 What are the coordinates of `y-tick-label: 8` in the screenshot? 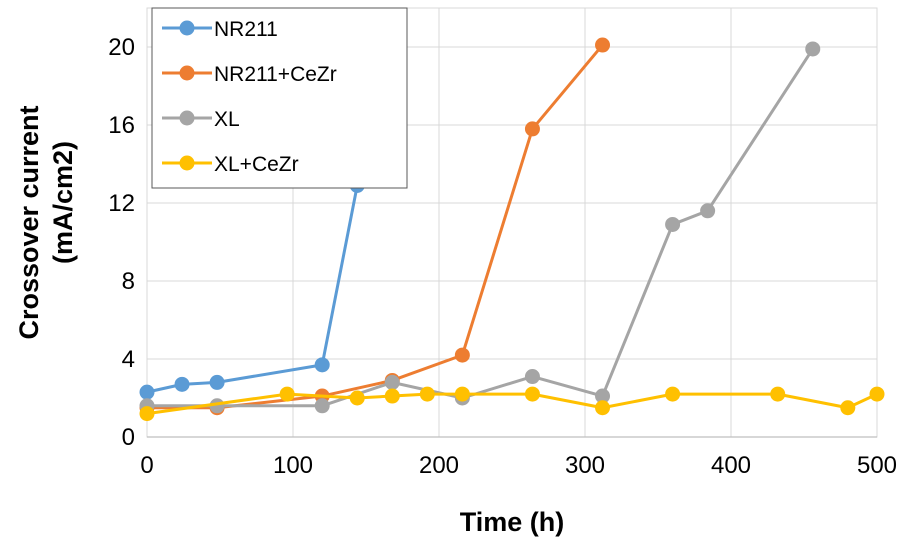 It's located at (128, 281).